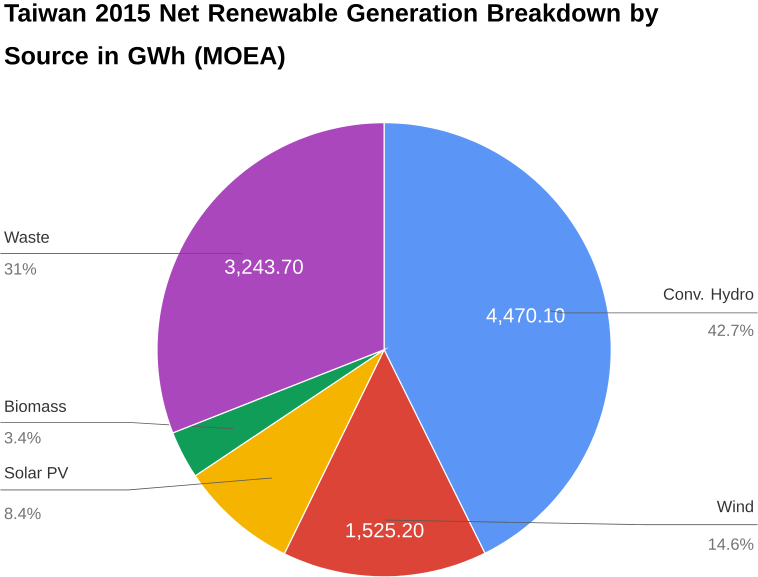 This screenshot has height=577, width=758. I want to click on chart-title: Taiwan 2015 Net Renewable Generation Breakdown by Source in GWh (MOEA), so click(331, 36).